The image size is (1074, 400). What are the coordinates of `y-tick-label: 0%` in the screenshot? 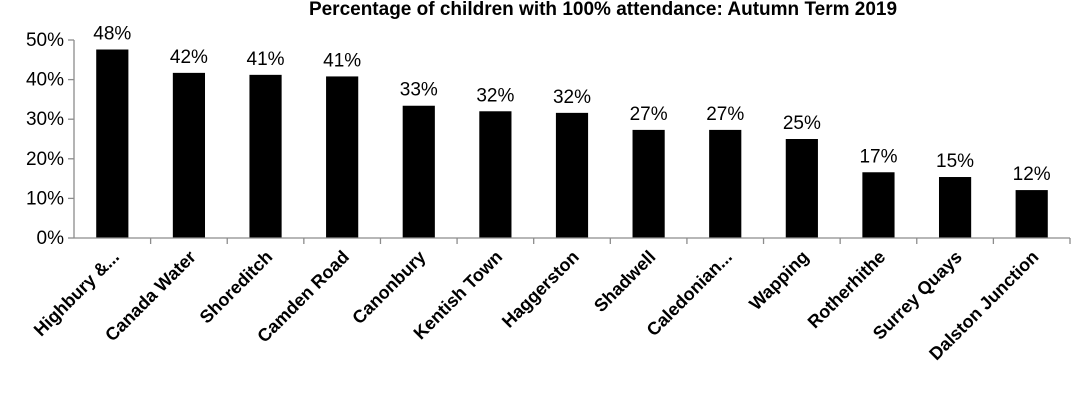 It's located at (51, 238).